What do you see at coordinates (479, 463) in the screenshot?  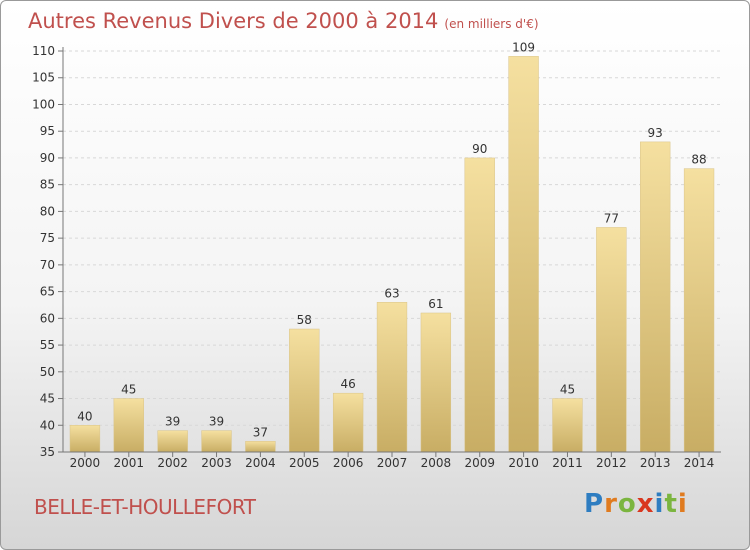 I see `x-tick-label: 2009` at bounding box center [479, 463].